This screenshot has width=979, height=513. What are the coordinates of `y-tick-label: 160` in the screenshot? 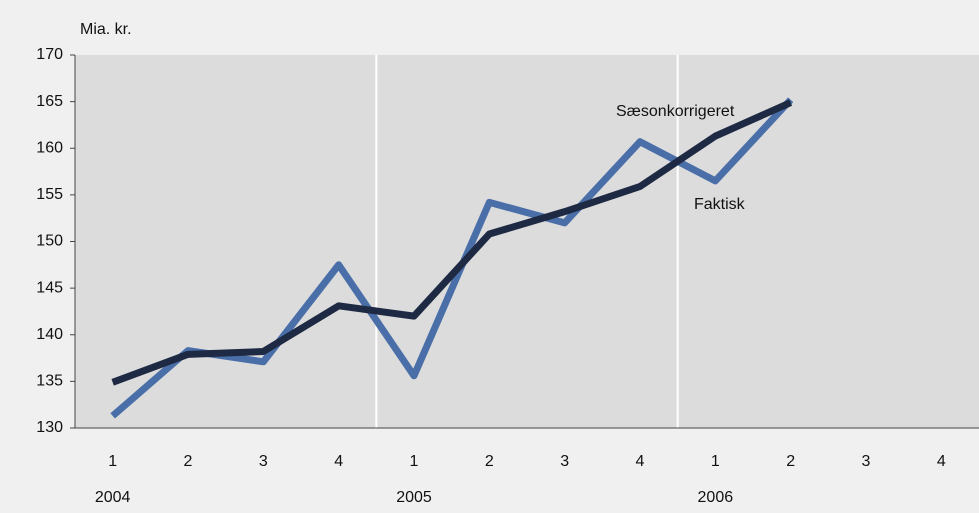 It's located at (49, 147).